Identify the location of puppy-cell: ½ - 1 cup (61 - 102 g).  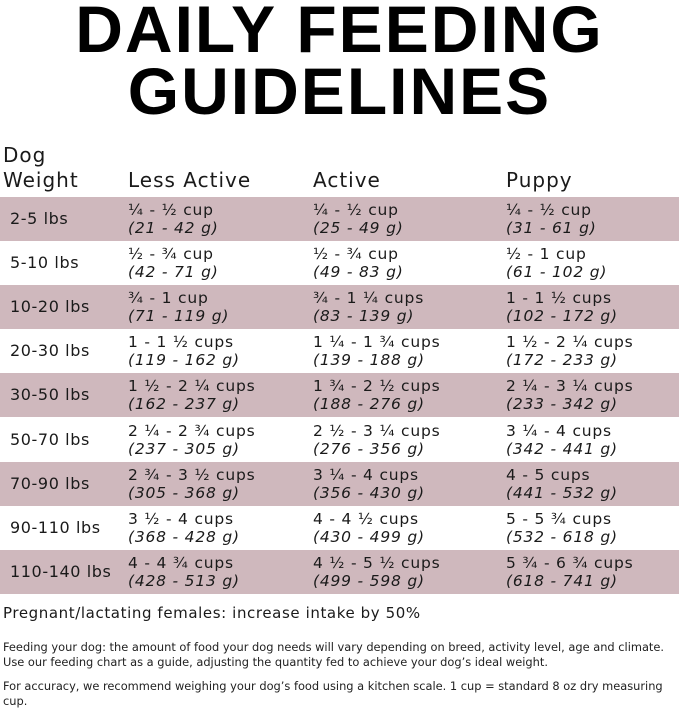
(556, 263).